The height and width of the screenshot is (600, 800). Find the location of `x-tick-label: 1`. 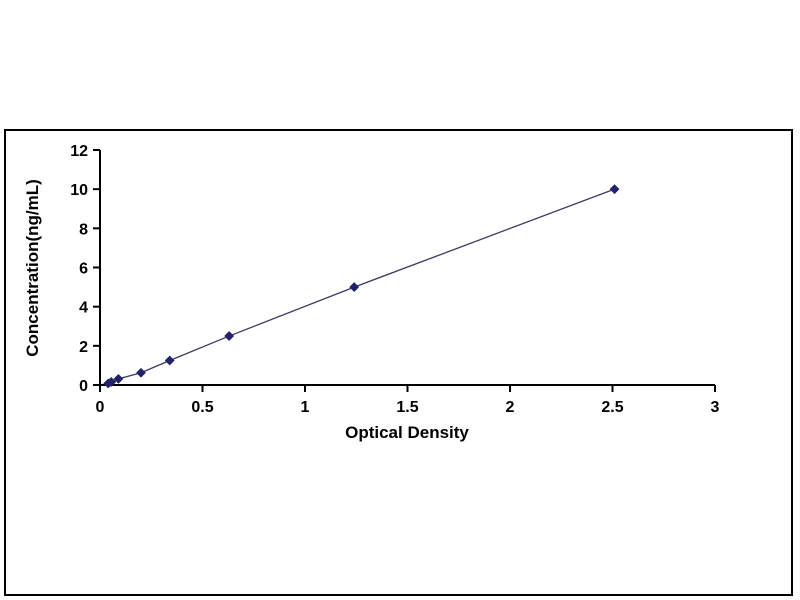

x-tick-label: 1 is located at coordinates (305, 407).